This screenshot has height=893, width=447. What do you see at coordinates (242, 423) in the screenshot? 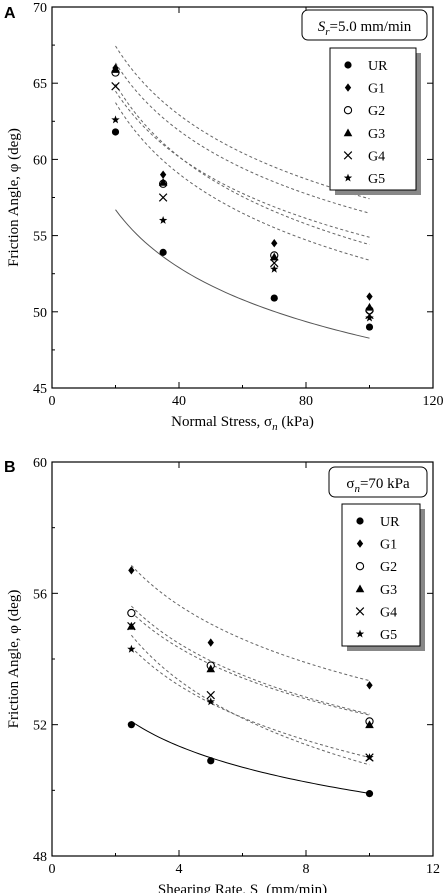
I see `x-axis-label: Normal Stress, σn (kPa)` at bounding box center [242, 423].